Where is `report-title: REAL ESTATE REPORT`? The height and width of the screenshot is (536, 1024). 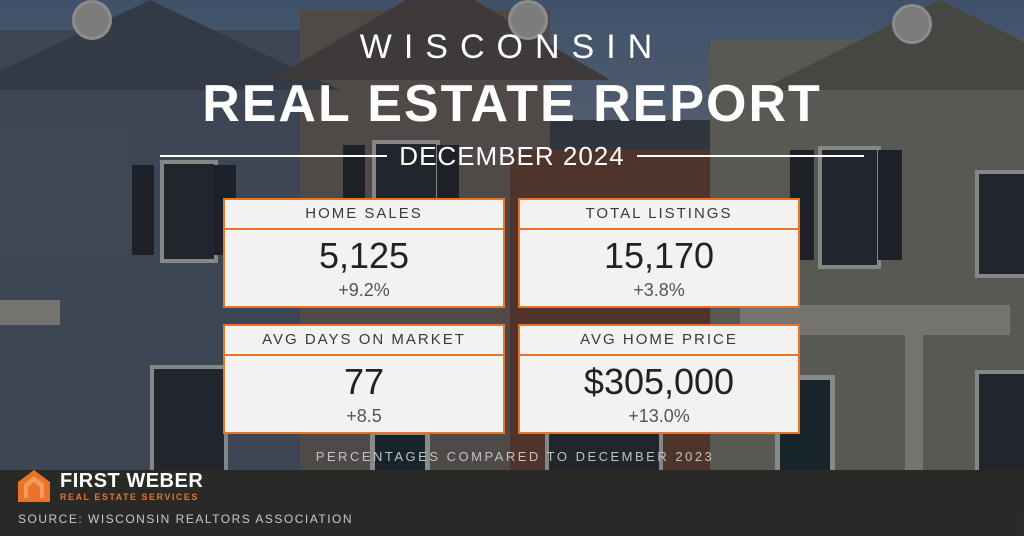 report-title: REAL ESTATE REPORT is located at coordinates (512, 104).